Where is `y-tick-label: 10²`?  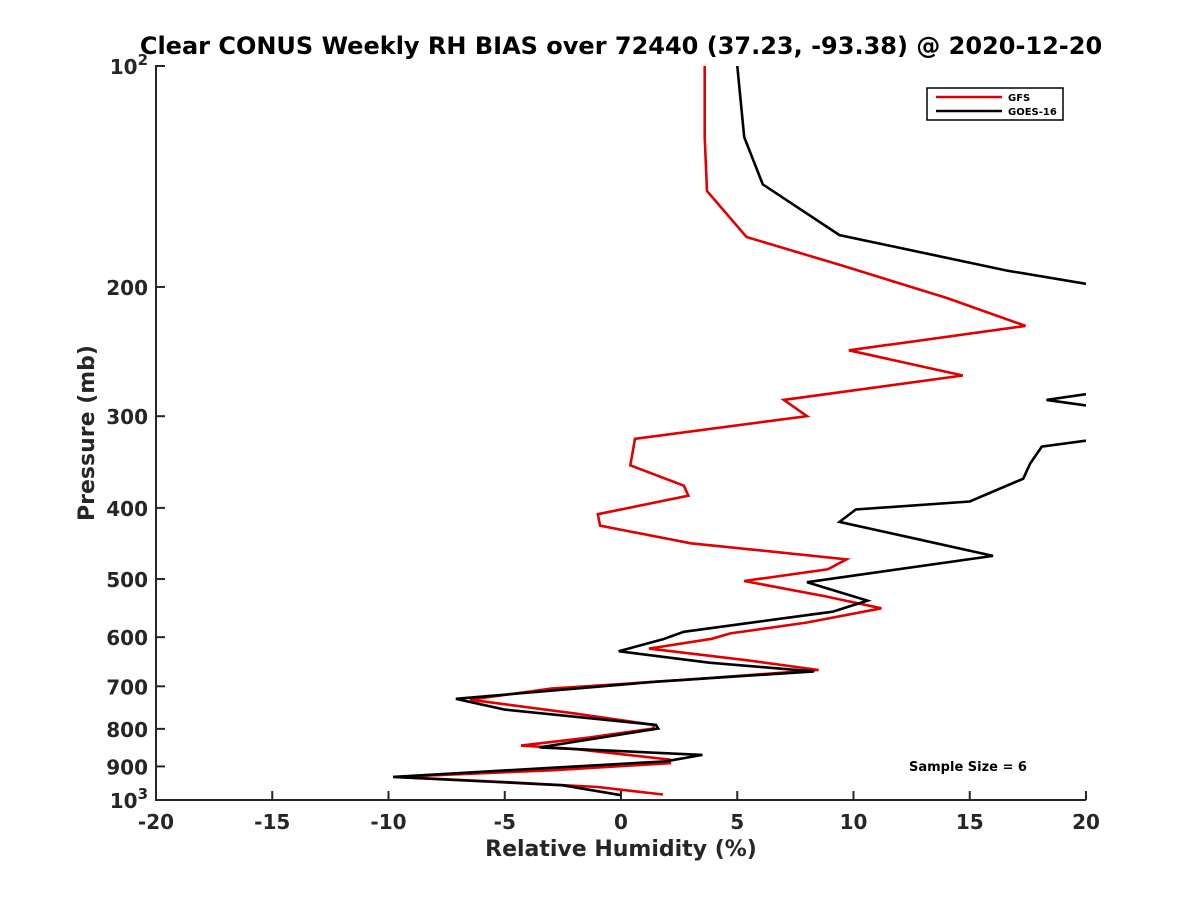
y-tick-label: 10² is located at coordinates (129, 65).